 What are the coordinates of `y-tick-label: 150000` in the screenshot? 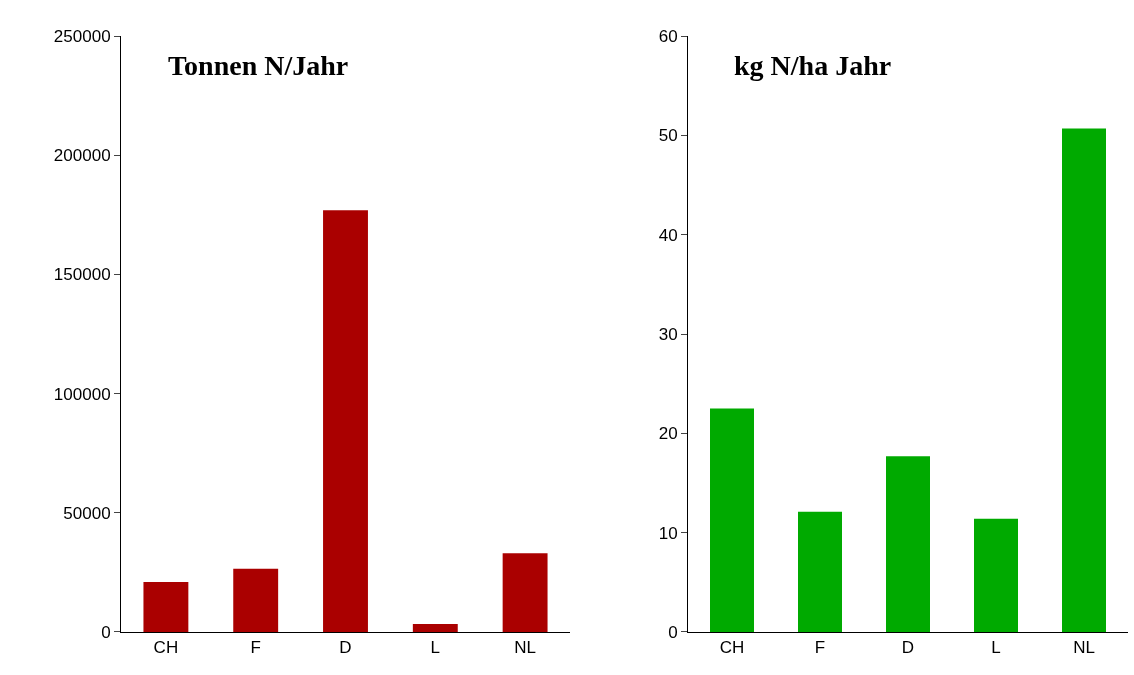 It's located at (82, 275).